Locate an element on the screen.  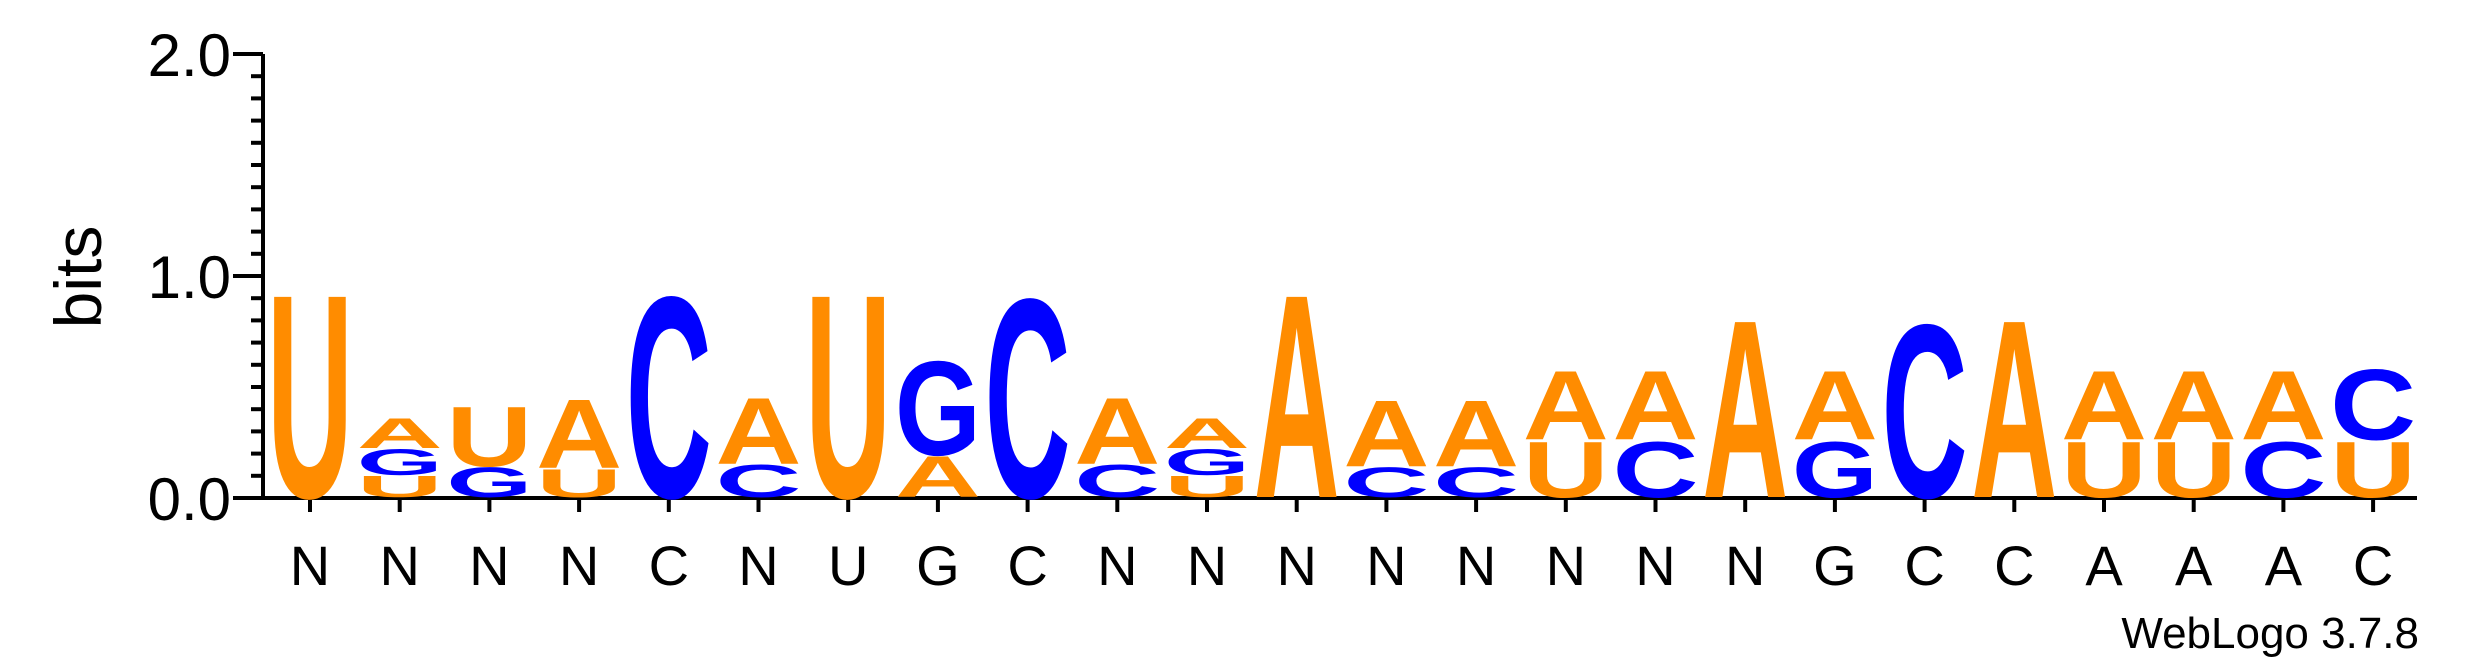
y-tick-label: 0.0 is located at coordinates (189, 499).